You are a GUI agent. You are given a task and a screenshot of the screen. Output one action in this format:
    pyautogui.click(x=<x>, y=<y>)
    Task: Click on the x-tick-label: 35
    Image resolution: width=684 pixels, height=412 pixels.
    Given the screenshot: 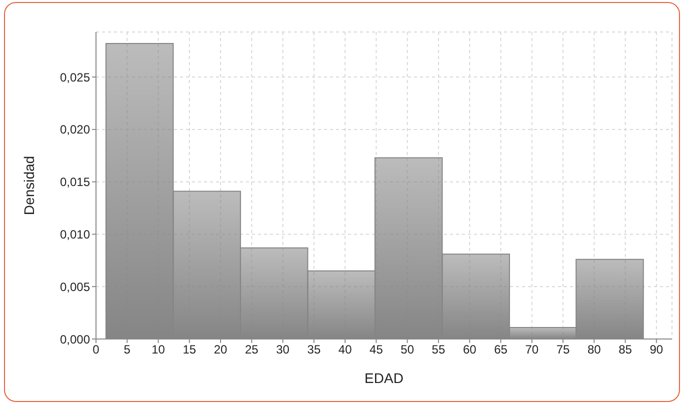 What is the action you would take?
    pyautogui.click(x=314, y=349)
    